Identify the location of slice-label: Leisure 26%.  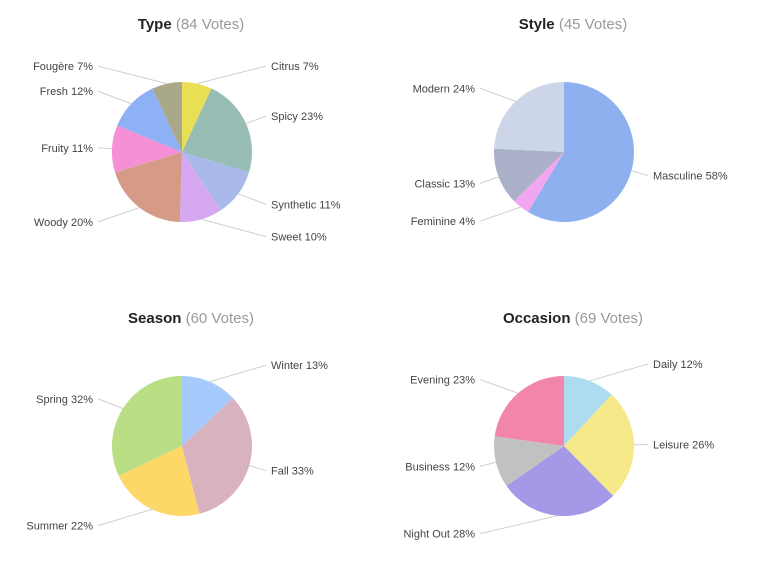
(683, 446).